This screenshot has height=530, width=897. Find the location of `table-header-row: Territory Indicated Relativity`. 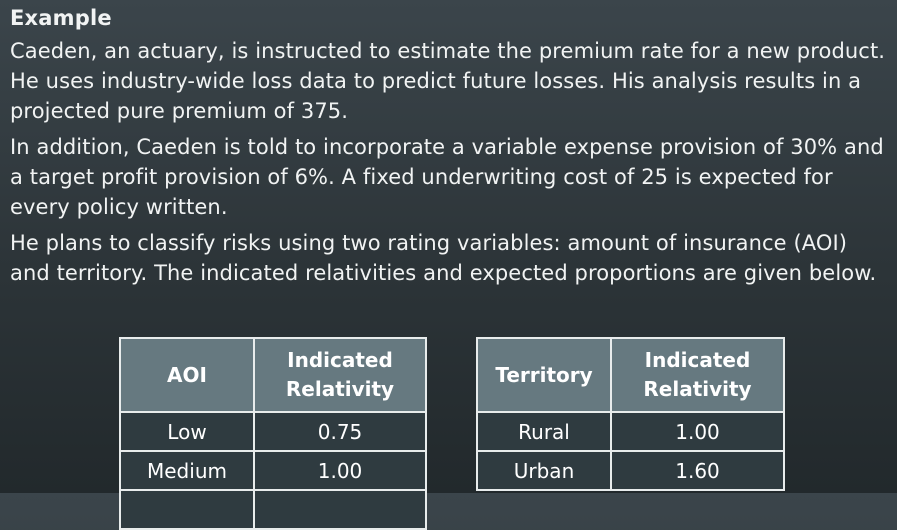

table-header-row: Territory Indicated Relativity is located at coordinates (630, 375).